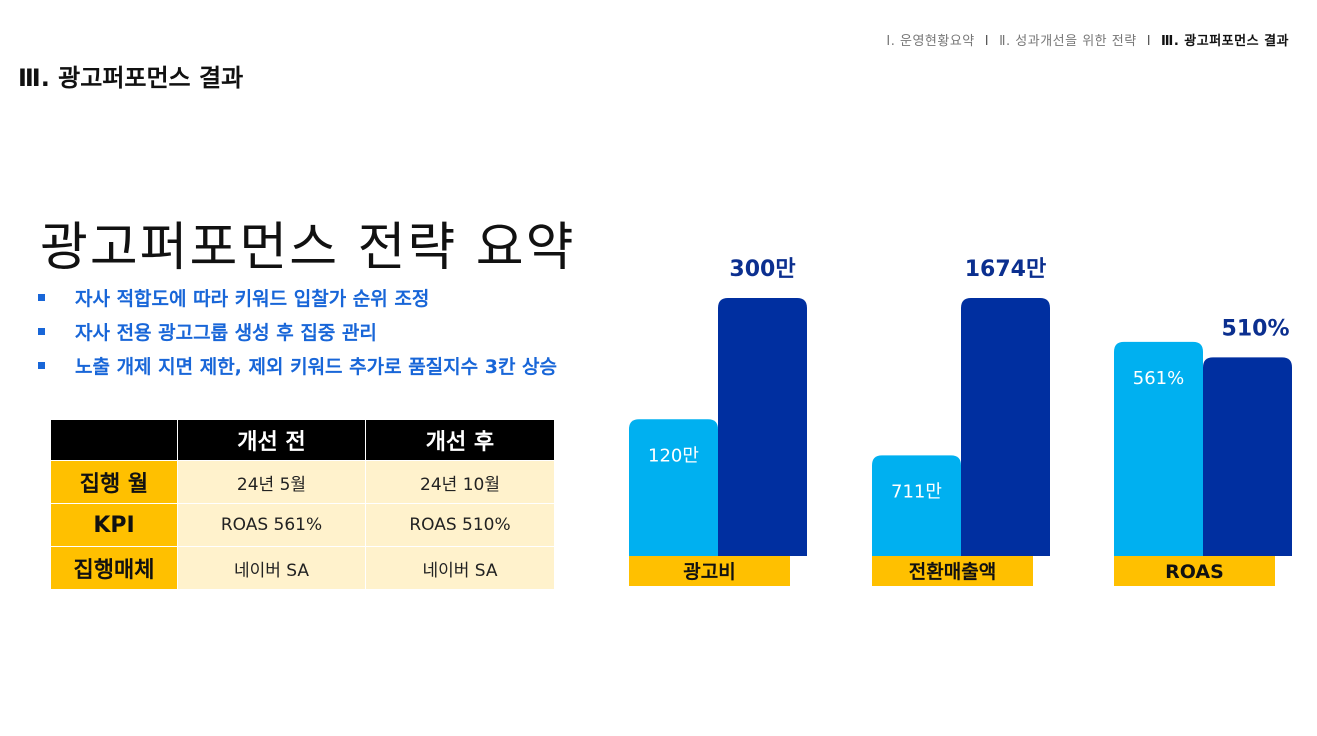 The image size is (1317, 736). Describe the element at coordinates (762, 269) in the screenshot. I see `bar-after-label: 300만` at that location.